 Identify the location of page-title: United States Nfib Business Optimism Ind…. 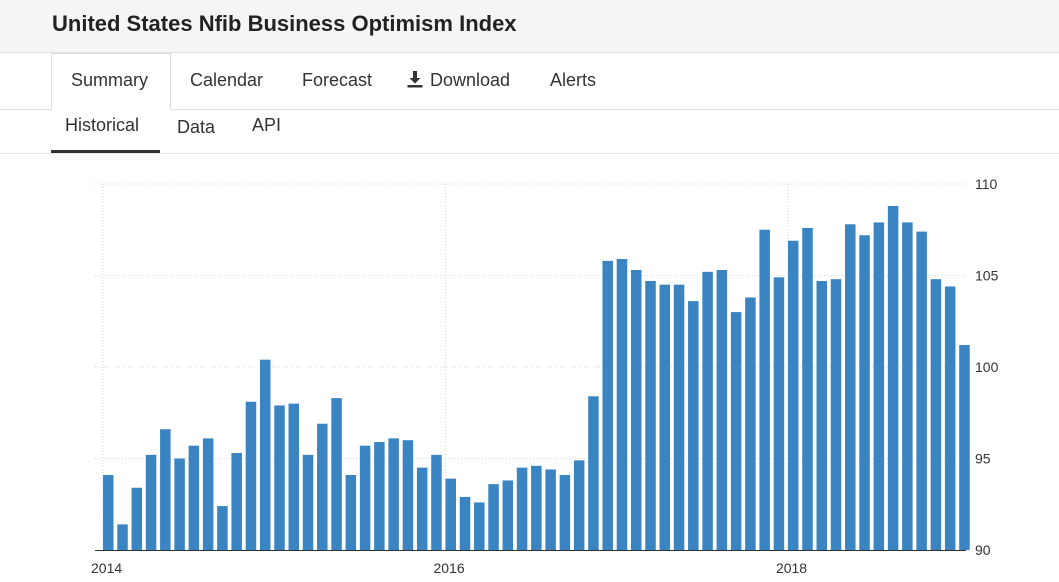
(284, 23).